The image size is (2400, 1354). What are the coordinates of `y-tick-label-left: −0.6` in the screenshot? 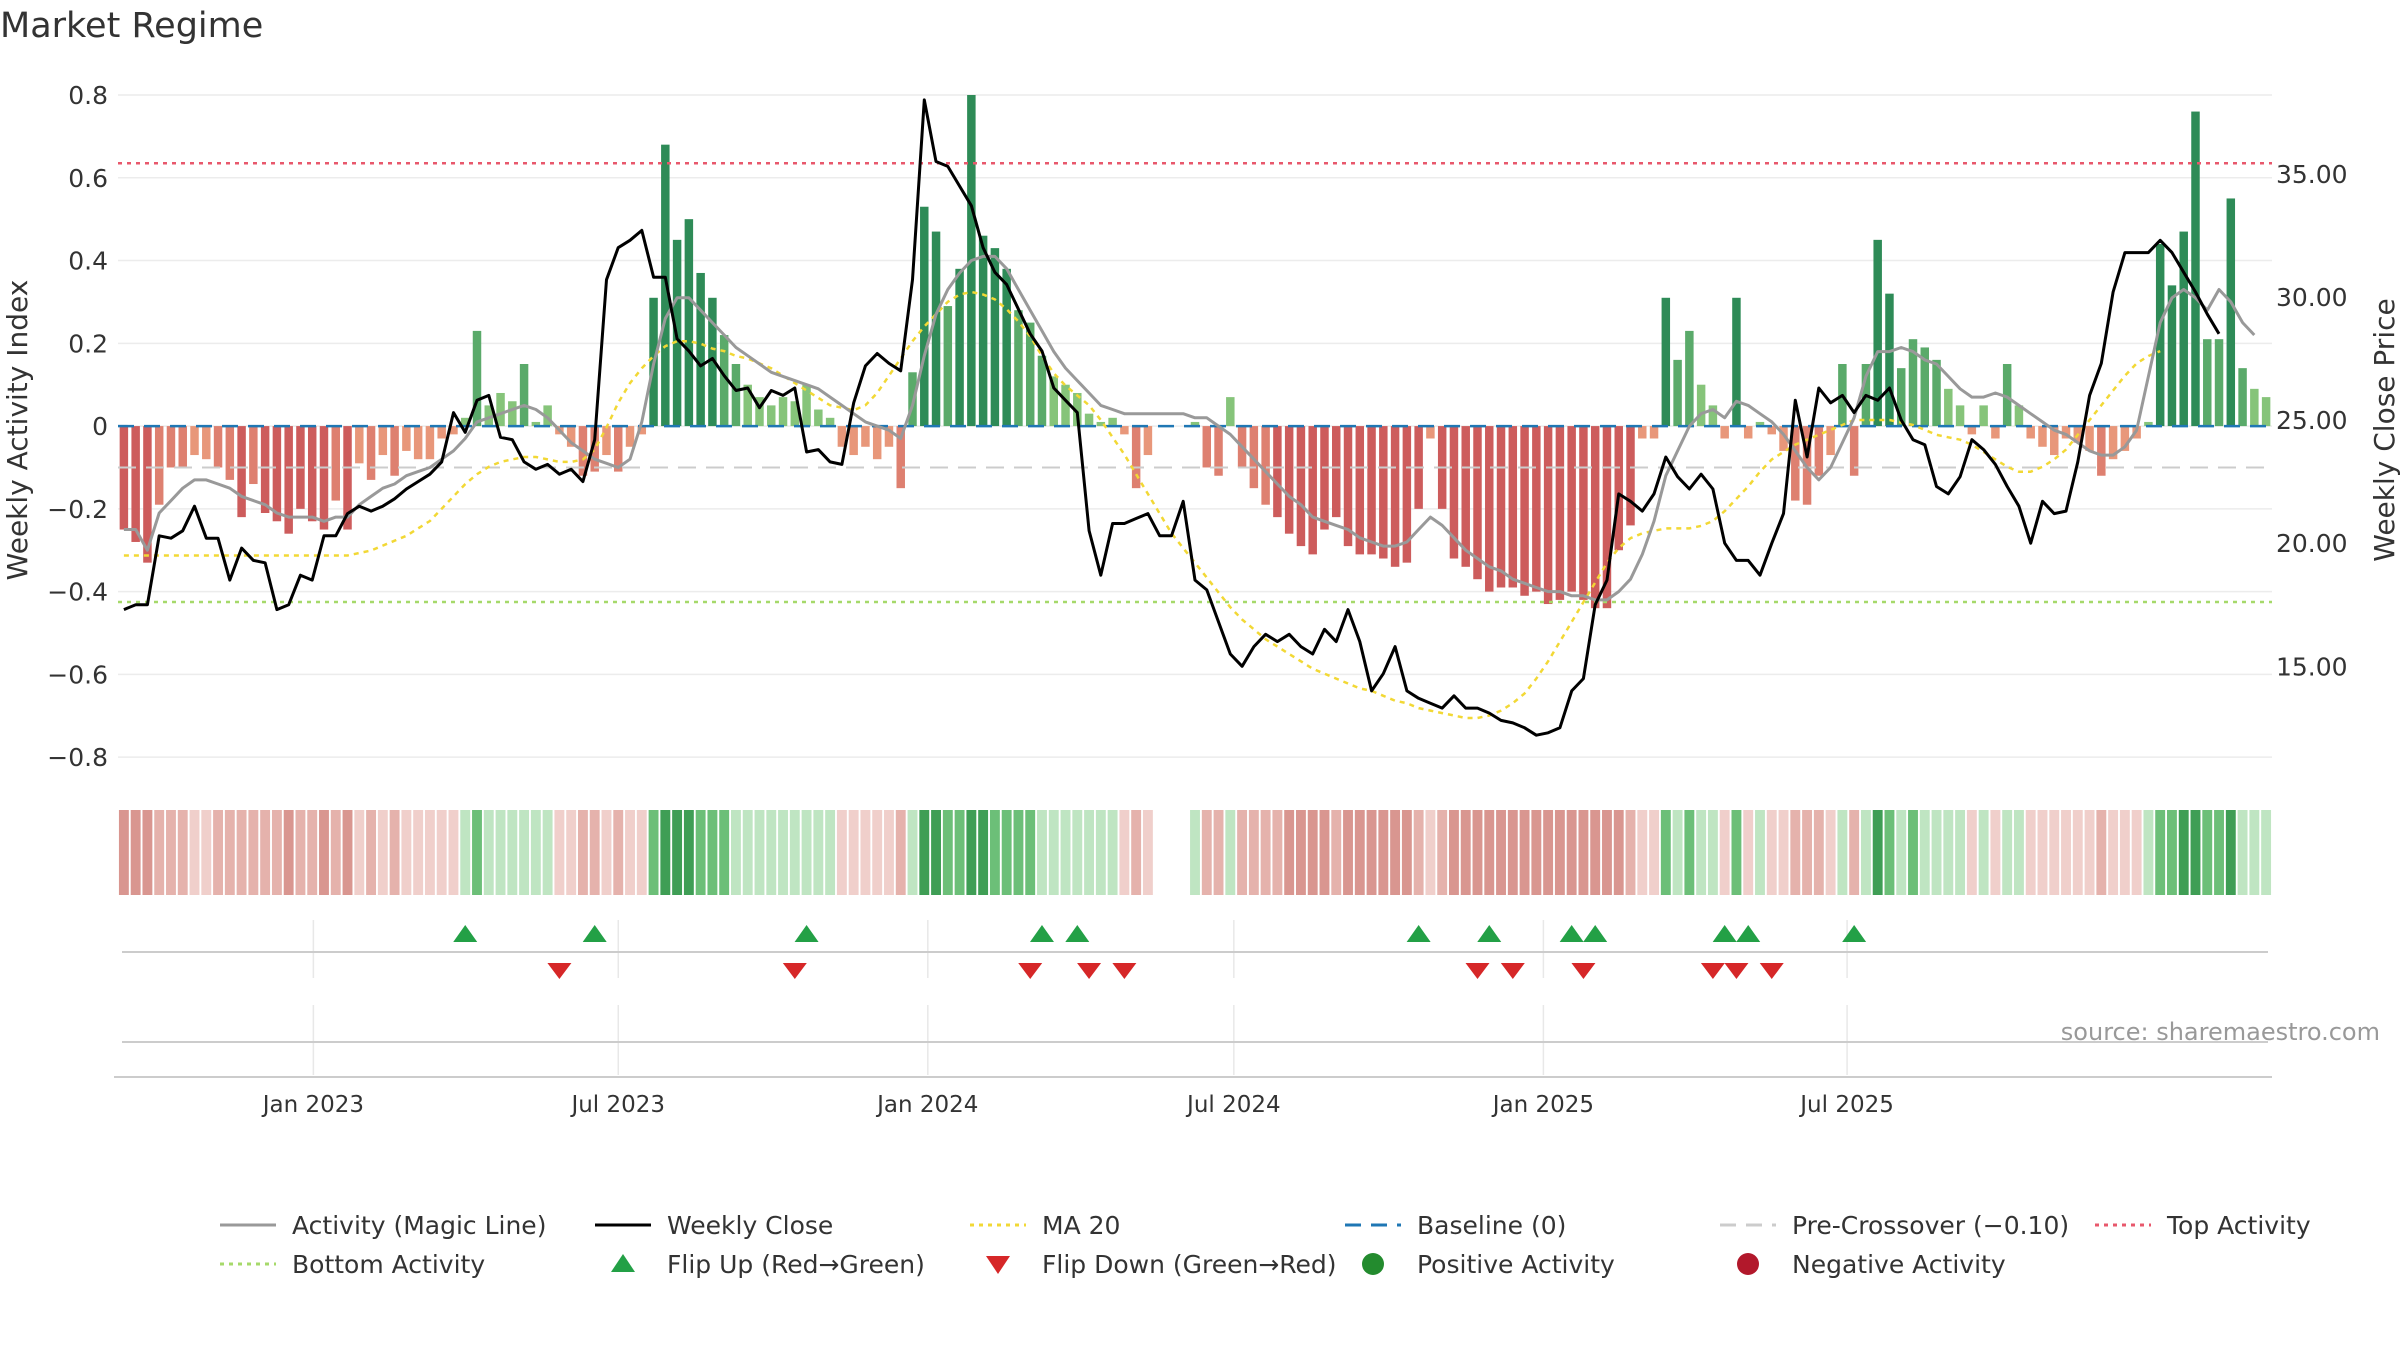 It's located at (77, 674).